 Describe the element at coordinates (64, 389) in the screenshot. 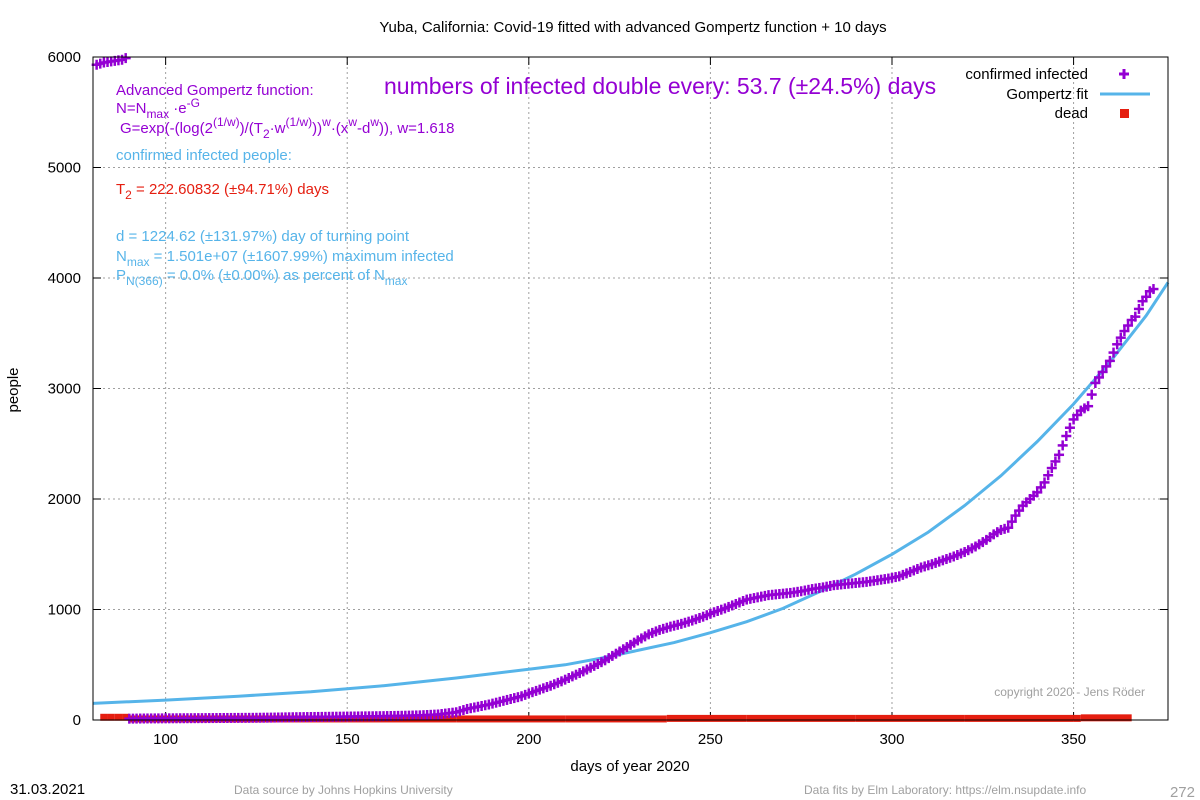

I see `y-tick-label: 3000` at that location.